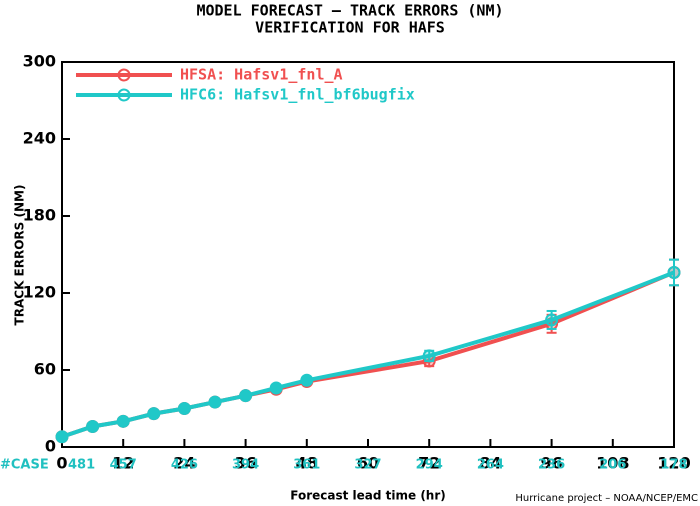 The image size is (700, 506). I want to click on x-tick-label: 0, so click(61, 463).